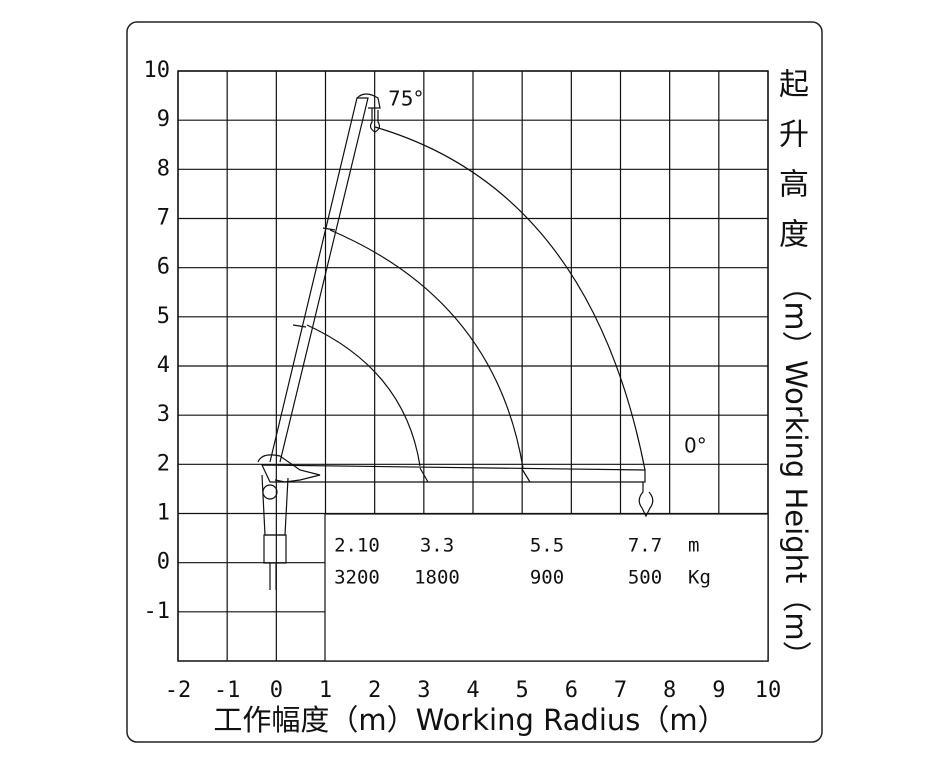  I want to click on y-axis-title-part: 度, so click(794, 235).